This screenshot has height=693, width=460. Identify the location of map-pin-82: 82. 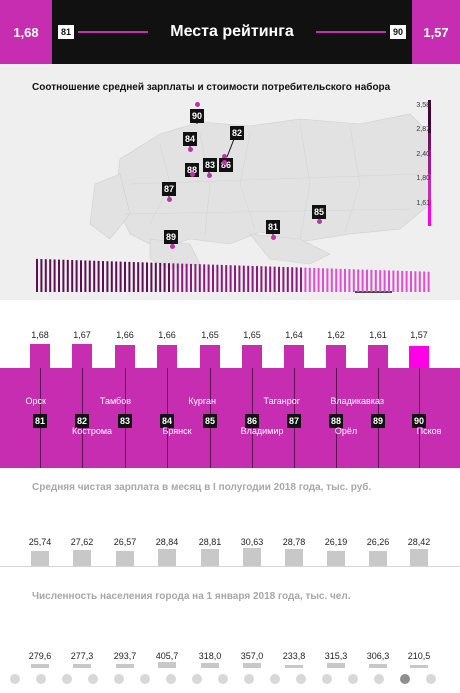
(237, 133).